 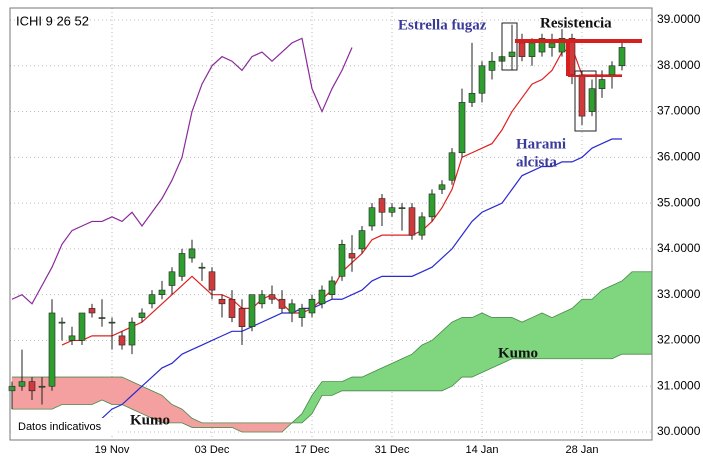 I want to click on y-tick-label: 35.0000, so click(x=679, y=202).